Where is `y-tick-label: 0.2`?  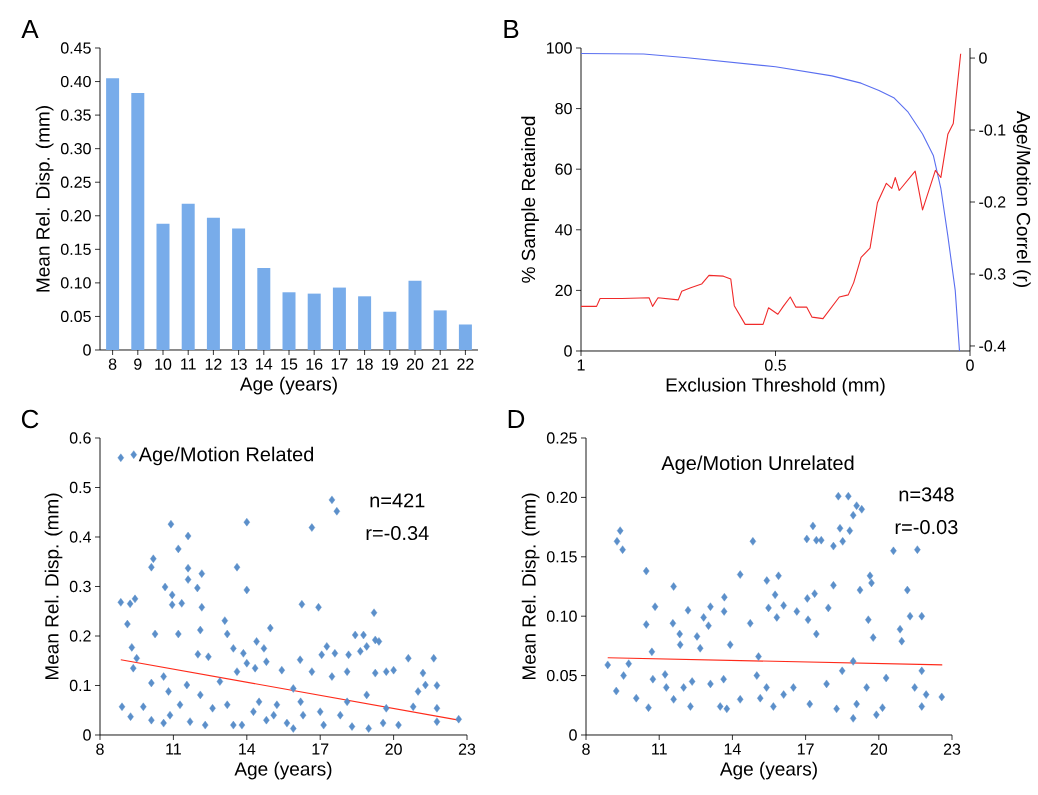
y-tick-label: 0.2 is located at coordinates (80, 636).